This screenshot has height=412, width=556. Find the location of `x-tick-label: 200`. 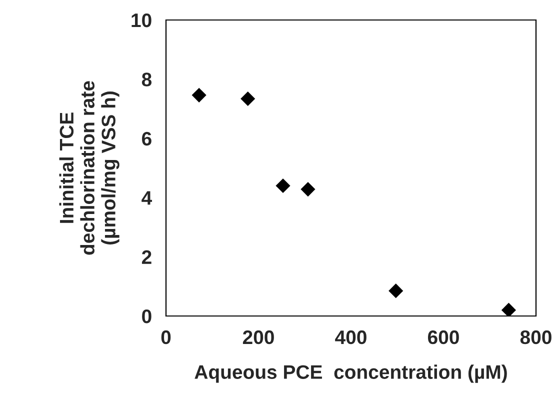

x-tick-label: 200 is located at coordinates (258, 337).